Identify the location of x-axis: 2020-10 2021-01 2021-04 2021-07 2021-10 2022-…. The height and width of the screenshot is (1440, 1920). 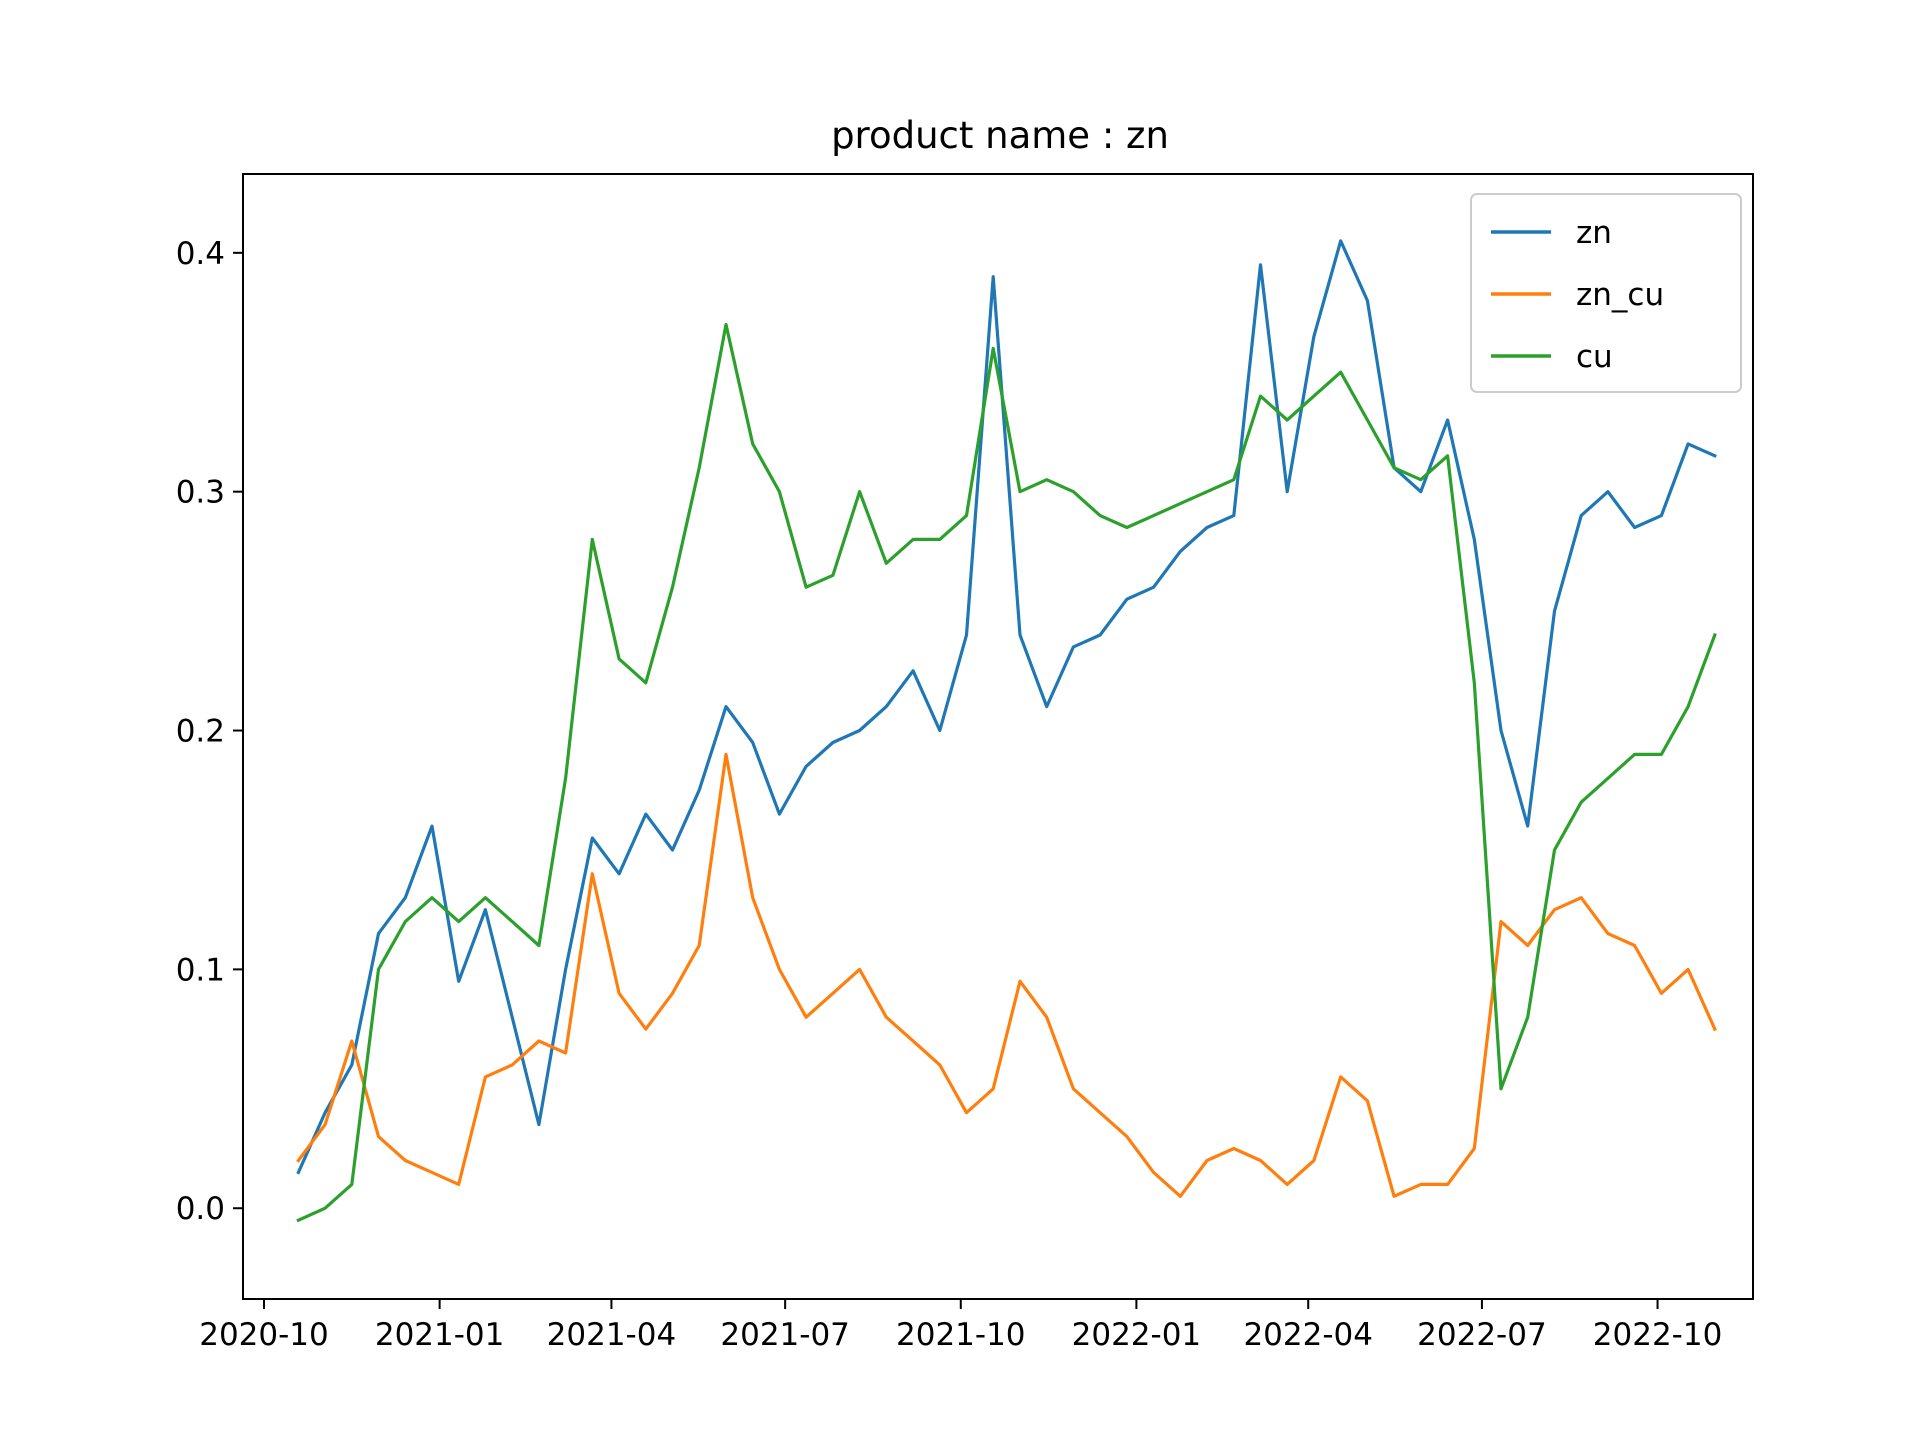
(960, 1326).